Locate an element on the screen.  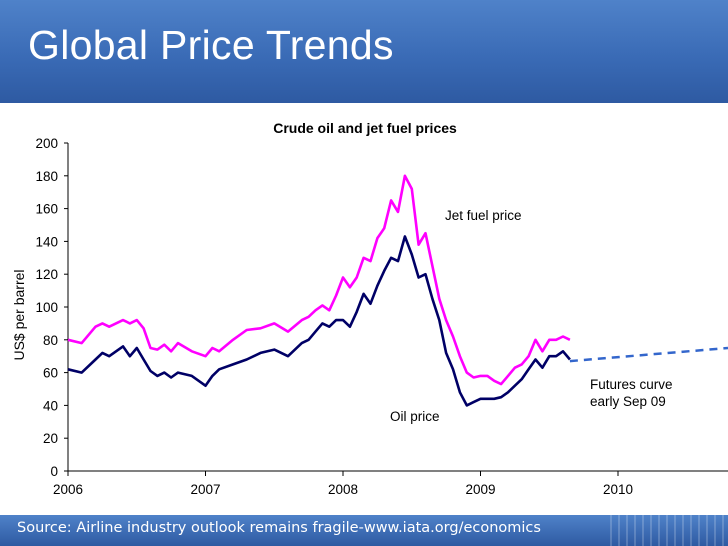
jet-fuel-price-label: Jet fuel price is located at coordinates (483, 215).